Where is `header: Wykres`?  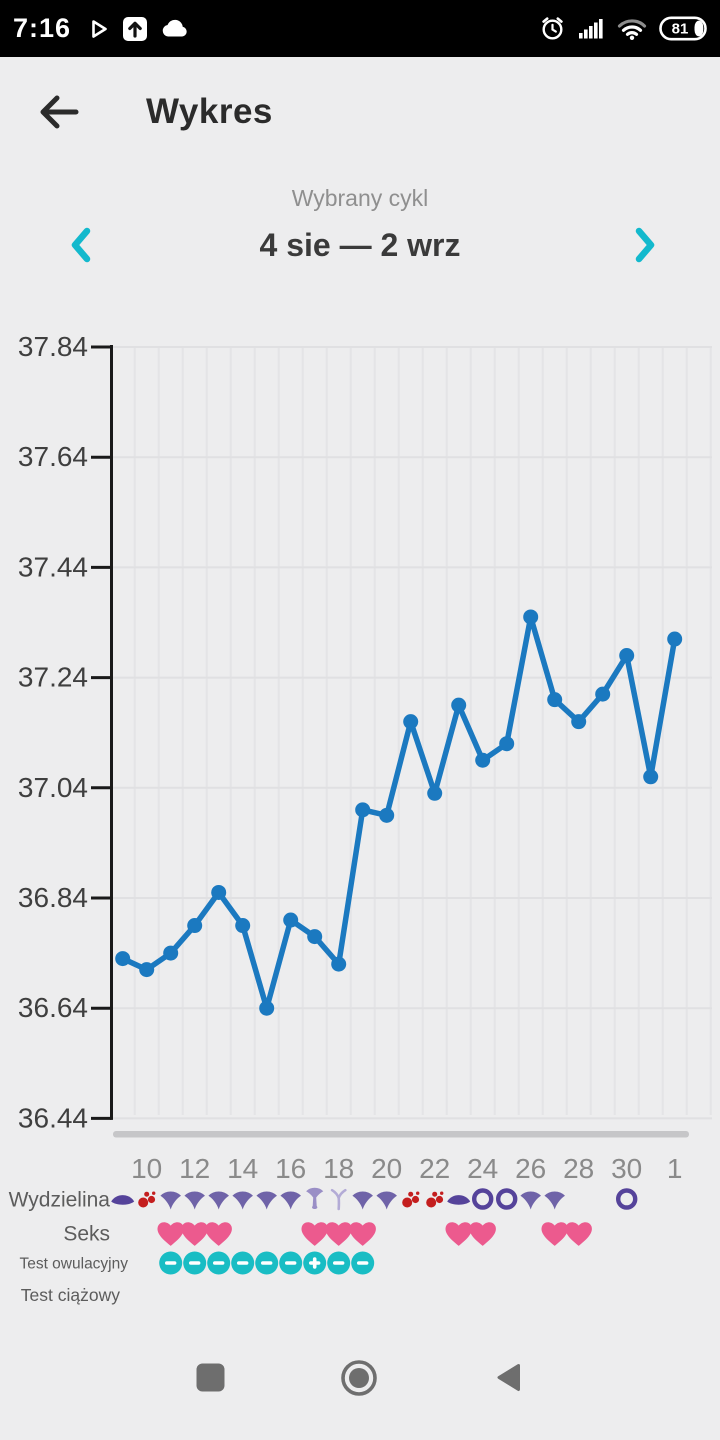
header: Wykres is located at coordinates (360, 112).